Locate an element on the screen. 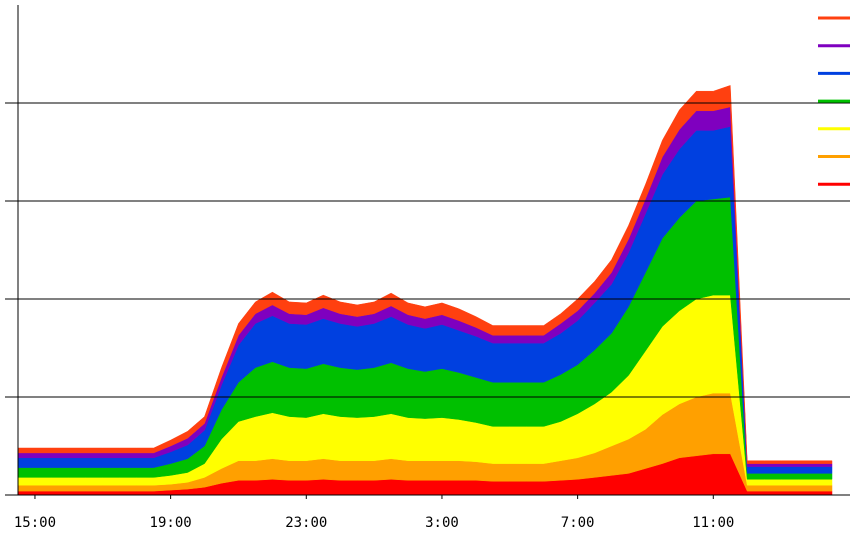 The image size is (850, 537). x-tick-label: 19:00 is located at coordinates (171, 523).